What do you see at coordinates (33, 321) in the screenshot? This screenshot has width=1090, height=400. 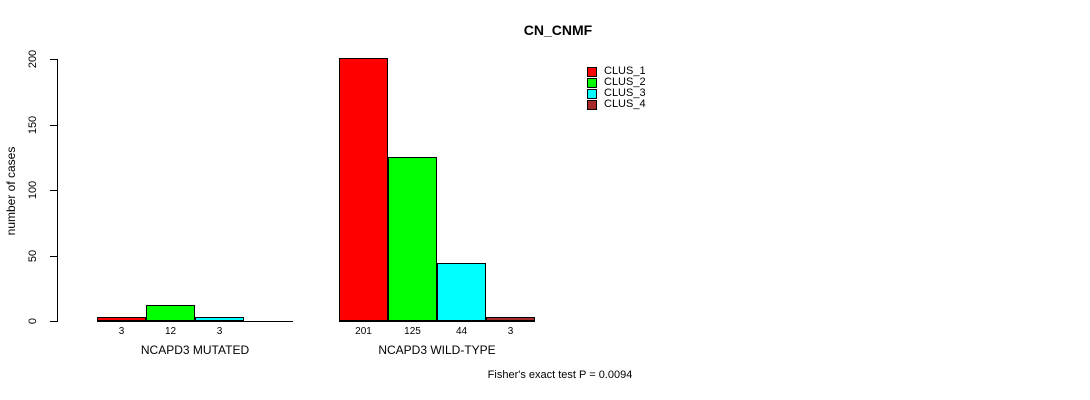 I see `y-axis-tick-label: 0` at bounding box center [33, 321].